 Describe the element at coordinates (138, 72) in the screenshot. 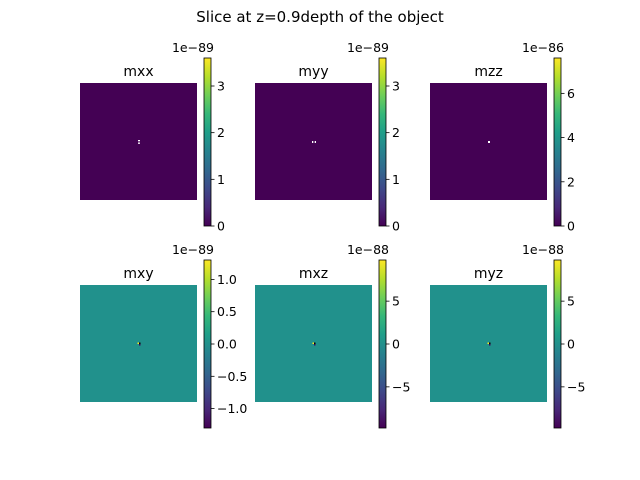

I see `subplot-title: mxx` at that location.